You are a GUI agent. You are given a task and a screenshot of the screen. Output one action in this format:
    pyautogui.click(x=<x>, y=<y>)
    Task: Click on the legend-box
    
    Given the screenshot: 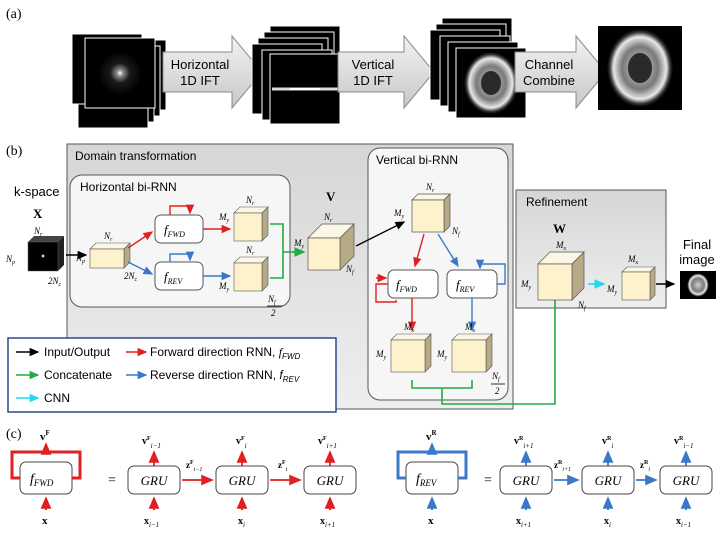 What is the action you would take?
    pyautogui.click(x=172, y=375)
    